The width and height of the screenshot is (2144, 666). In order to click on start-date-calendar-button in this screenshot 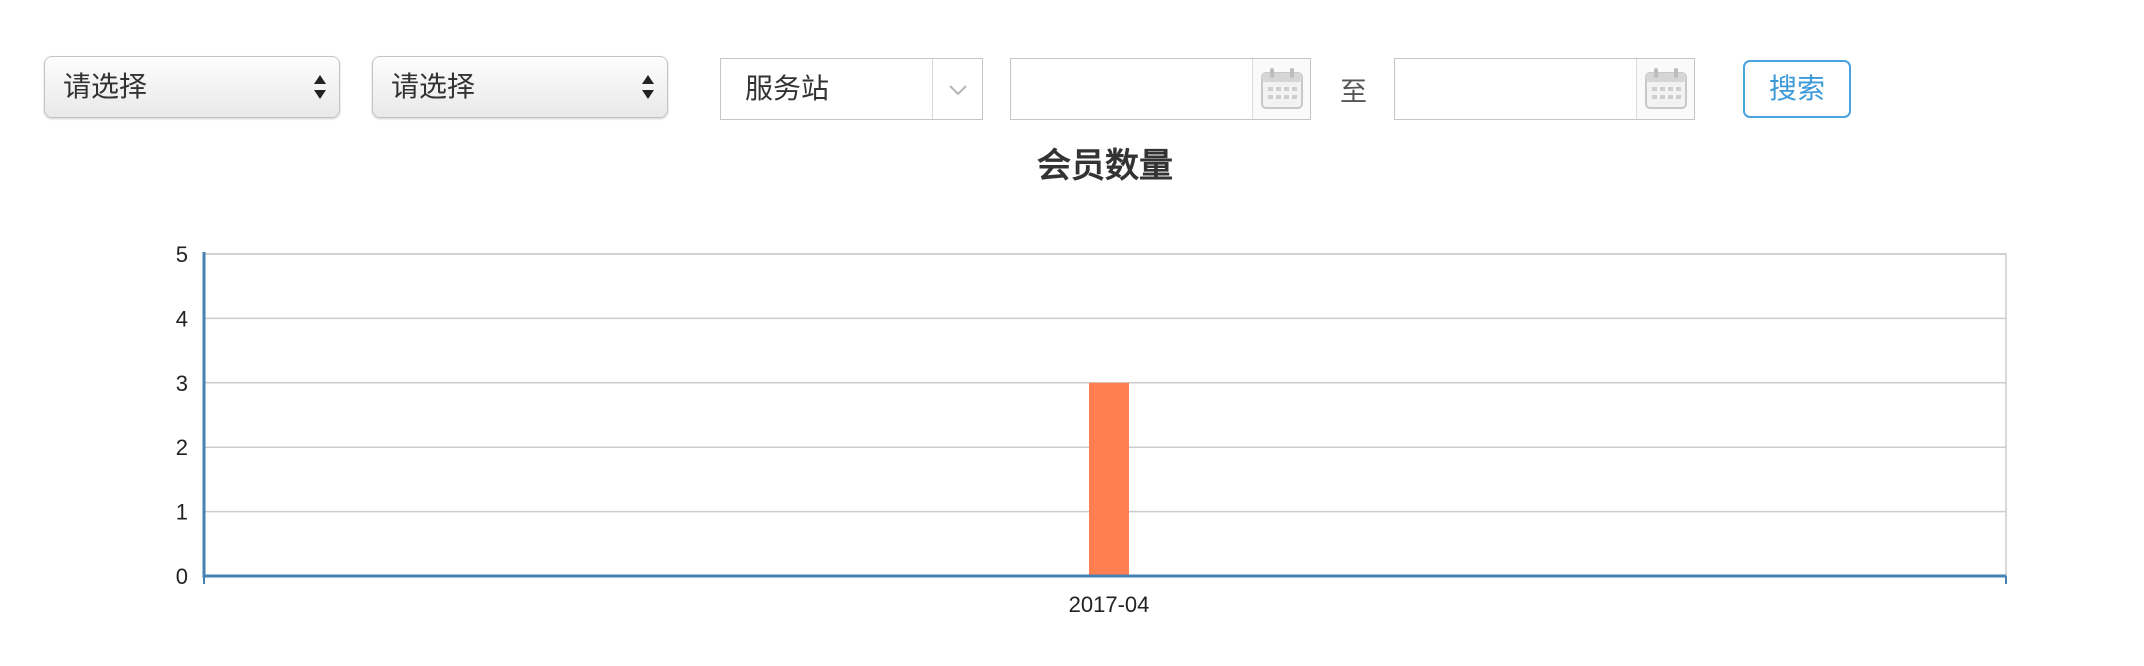, I will do `click(1281, 89)`.